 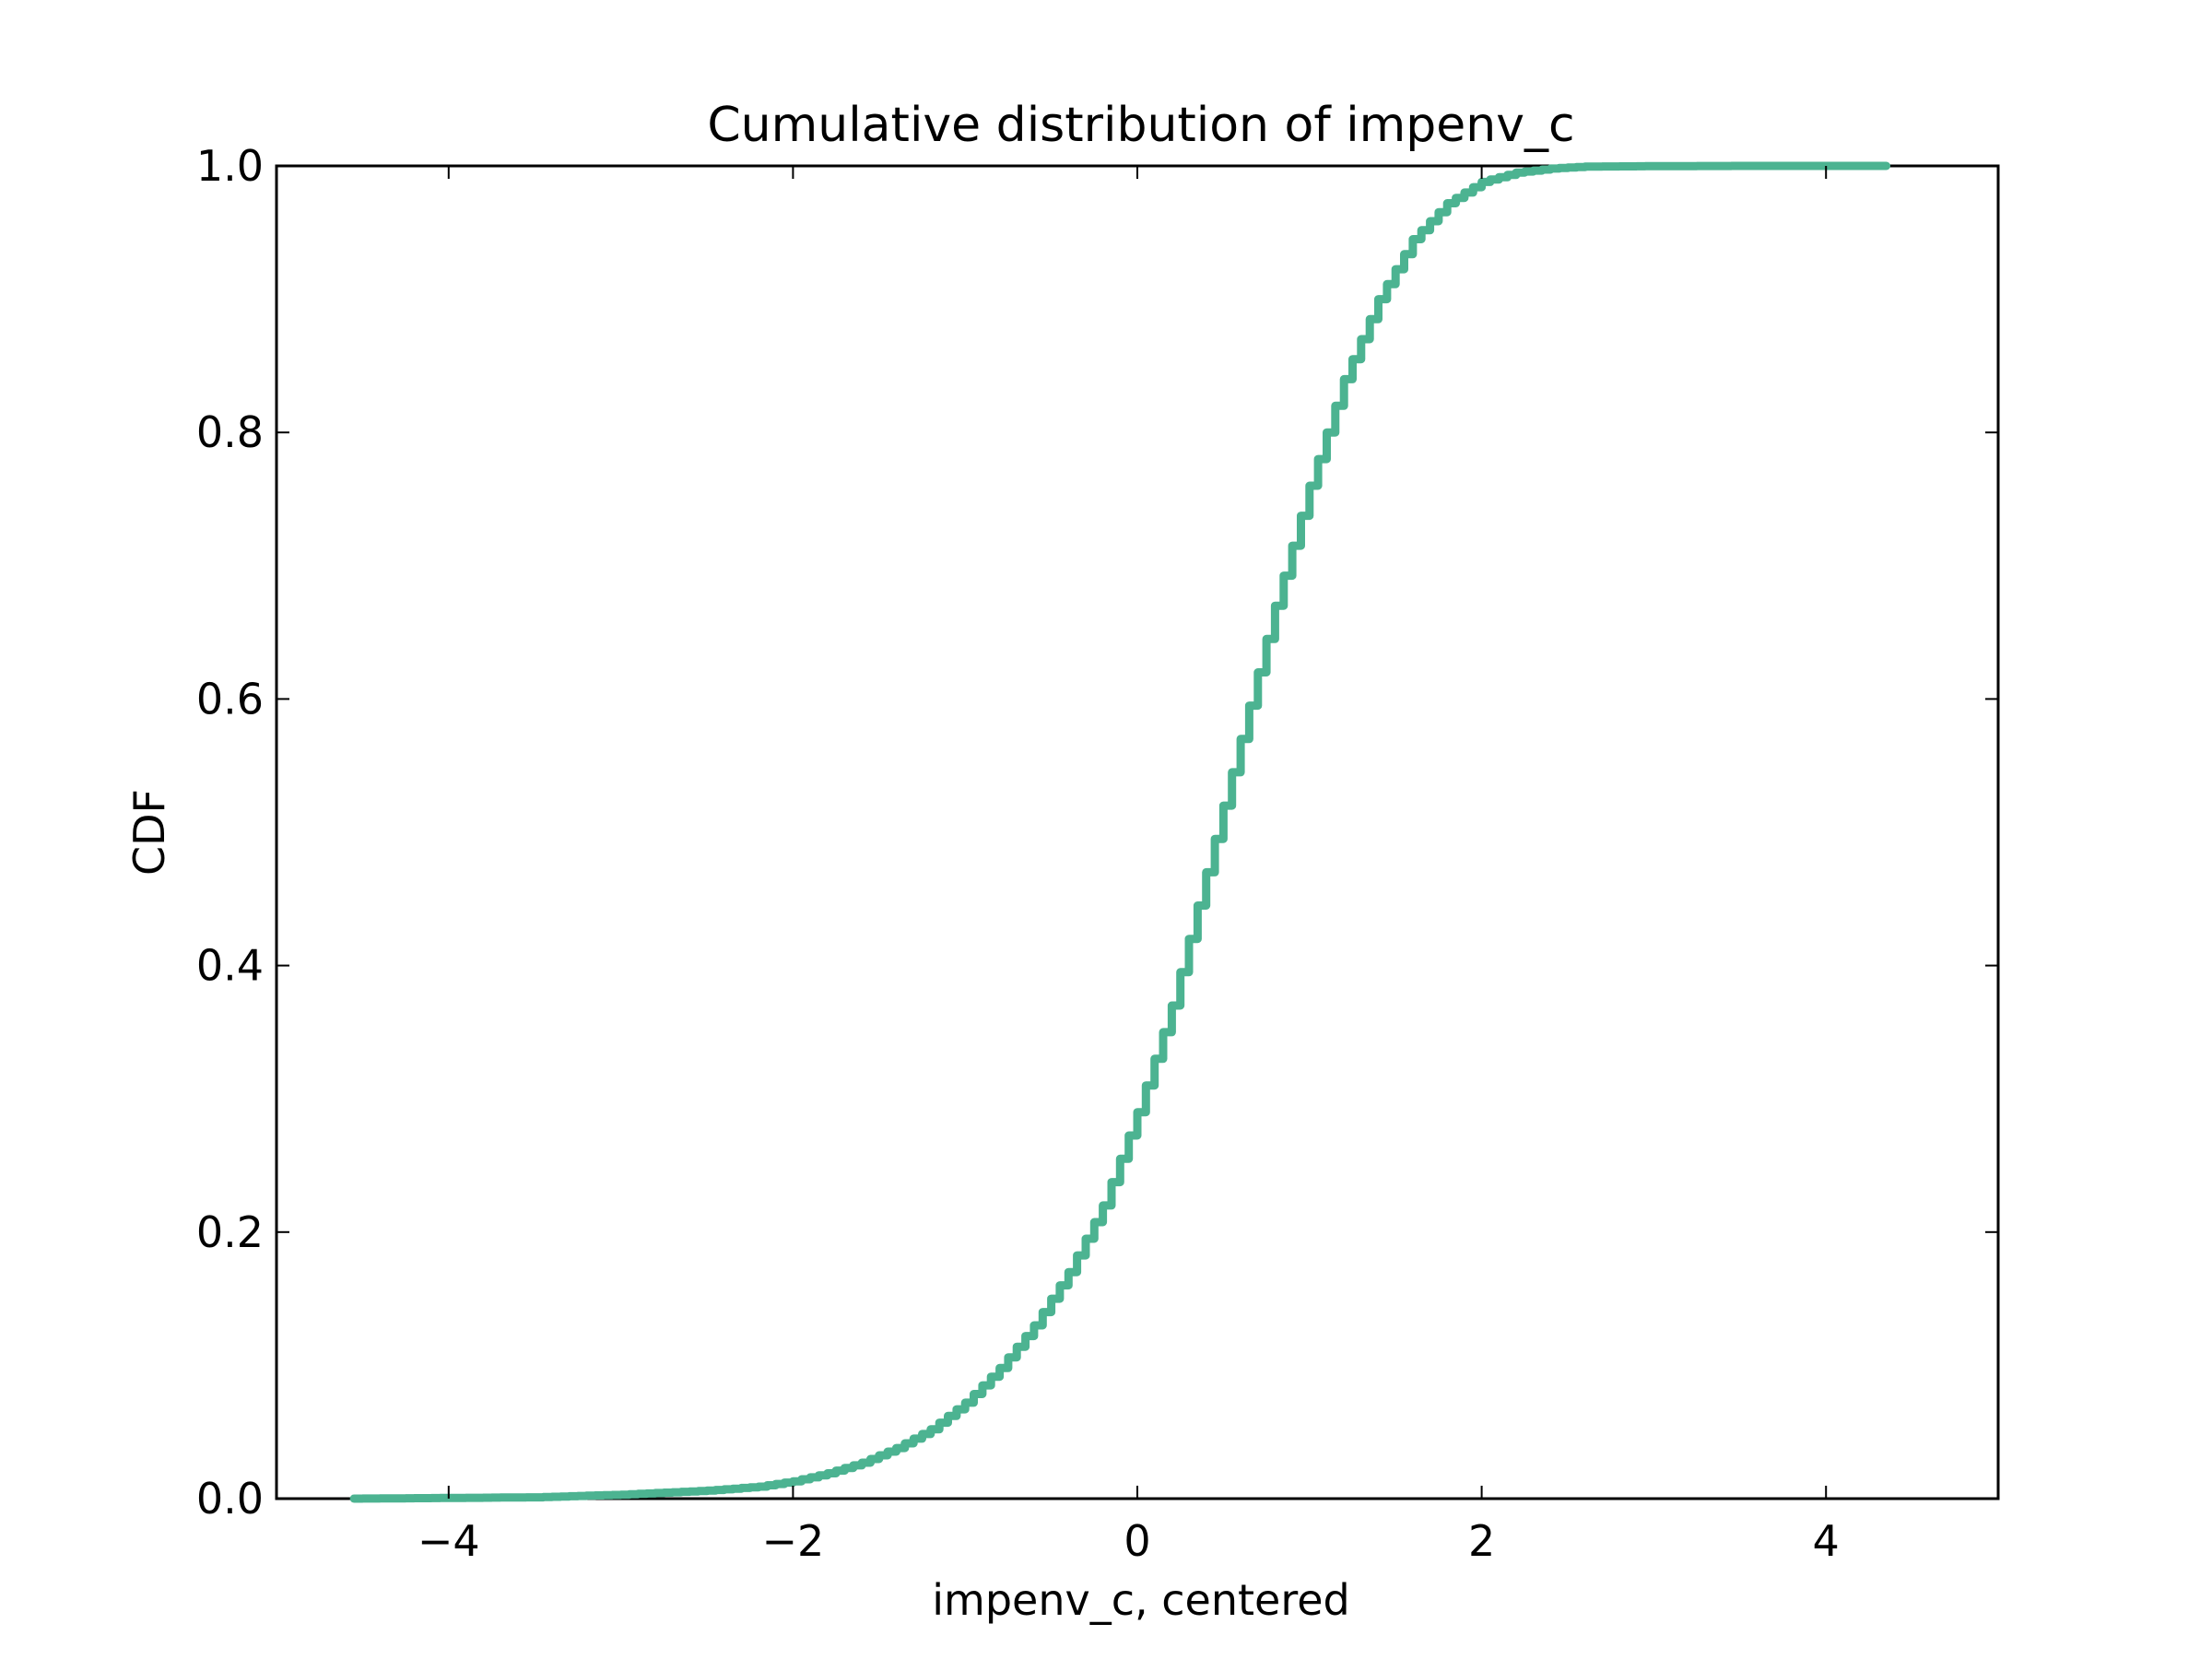 What do you see at coordinates (230, 166) in the screenshot?
I see `y-tick-label: 1.0` at bounding box center [230, 166].